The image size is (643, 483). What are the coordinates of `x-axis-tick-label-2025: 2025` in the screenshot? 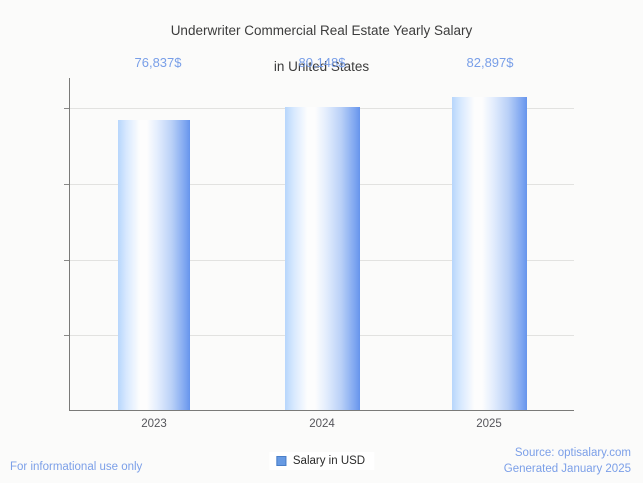 It's located at (489, 424).